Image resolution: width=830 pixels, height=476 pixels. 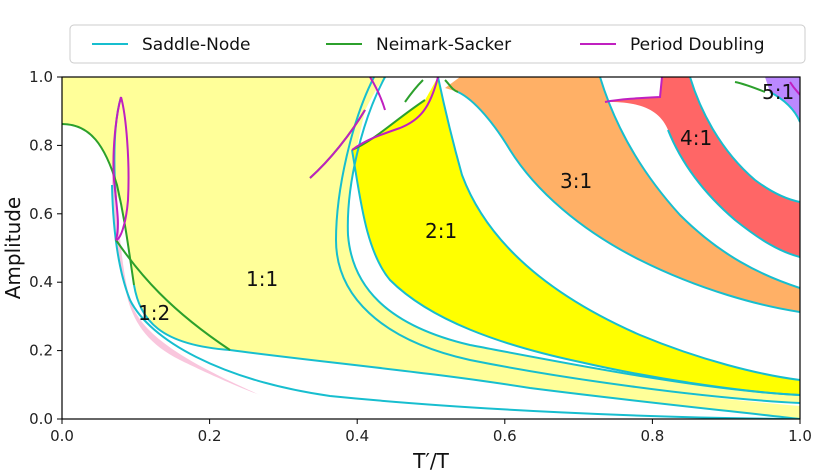 What do you see at coordinates (41, 77) in the screenshot?
I see `y-tick-label: 1.0` at bounding box center [41, 77].